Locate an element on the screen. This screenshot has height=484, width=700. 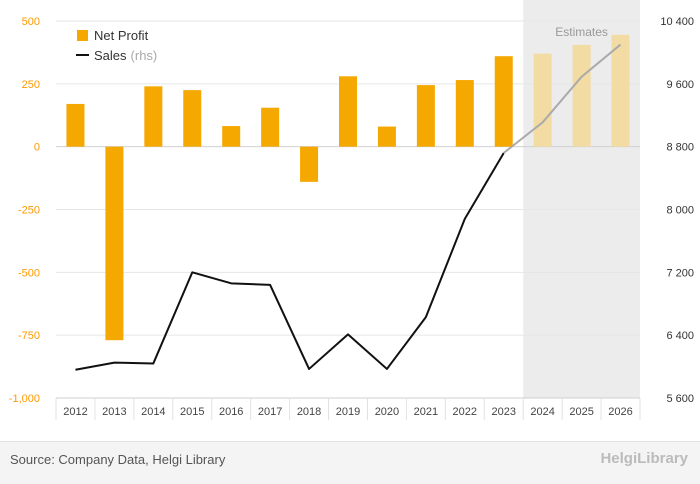
x-tick-label: 2025 is located at coordinates (581, 412).